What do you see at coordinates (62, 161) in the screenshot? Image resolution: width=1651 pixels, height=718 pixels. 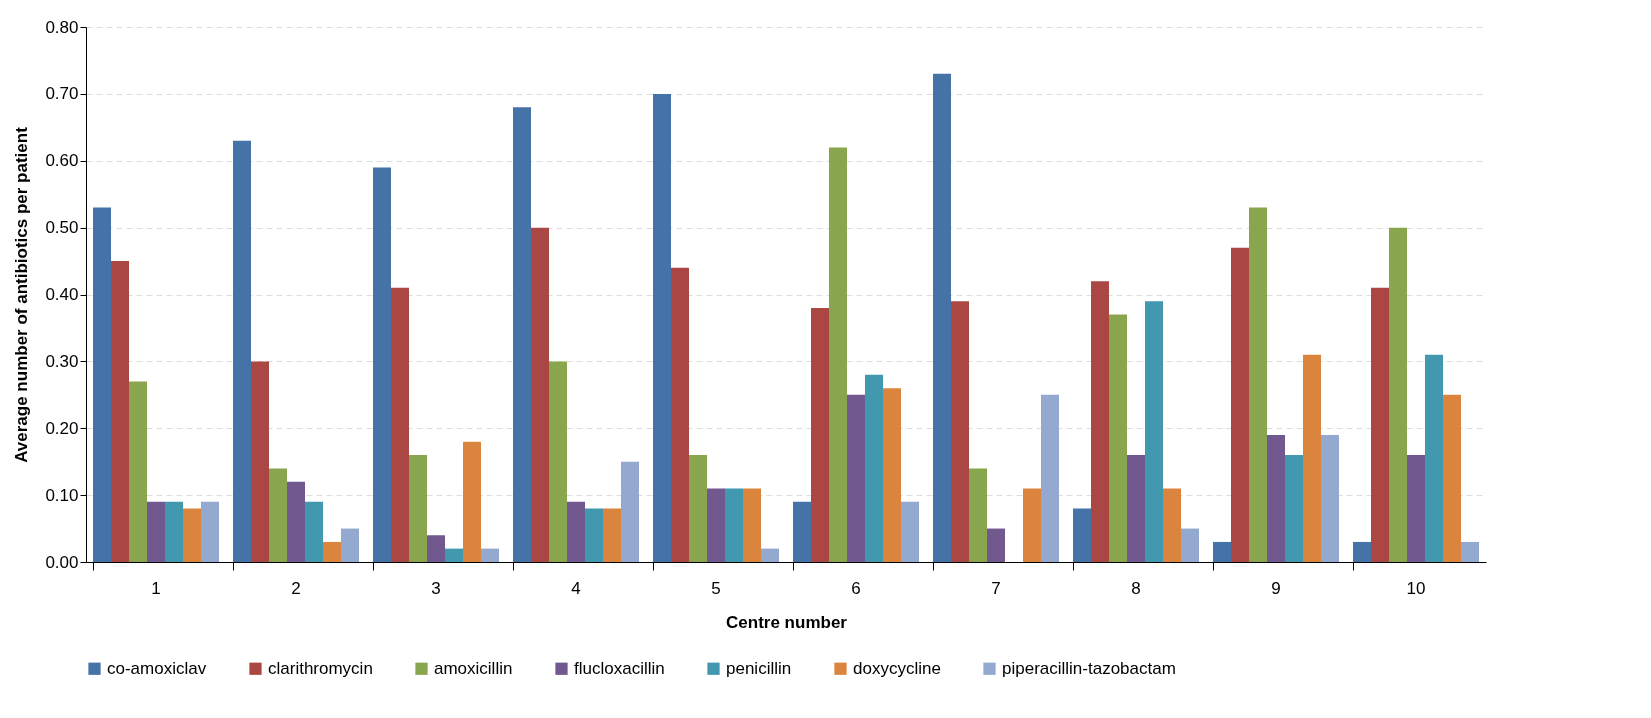 I see `y-tick-label: 0.60` at bounding box center [62, 161].